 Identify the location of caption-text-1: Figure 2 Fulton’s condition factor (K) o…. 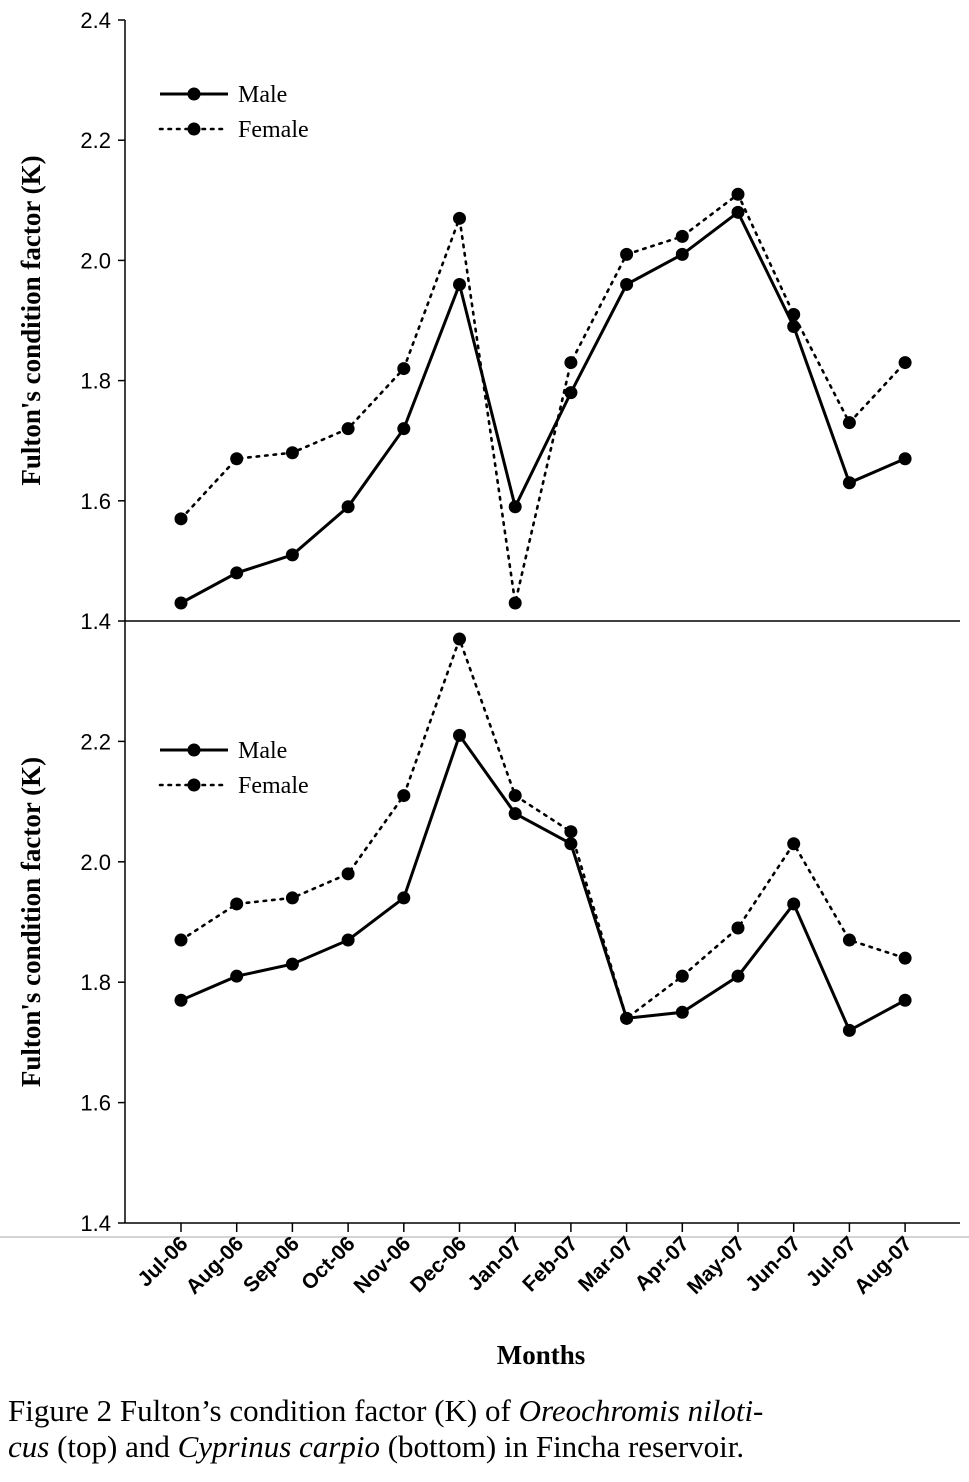
(263, 1410).